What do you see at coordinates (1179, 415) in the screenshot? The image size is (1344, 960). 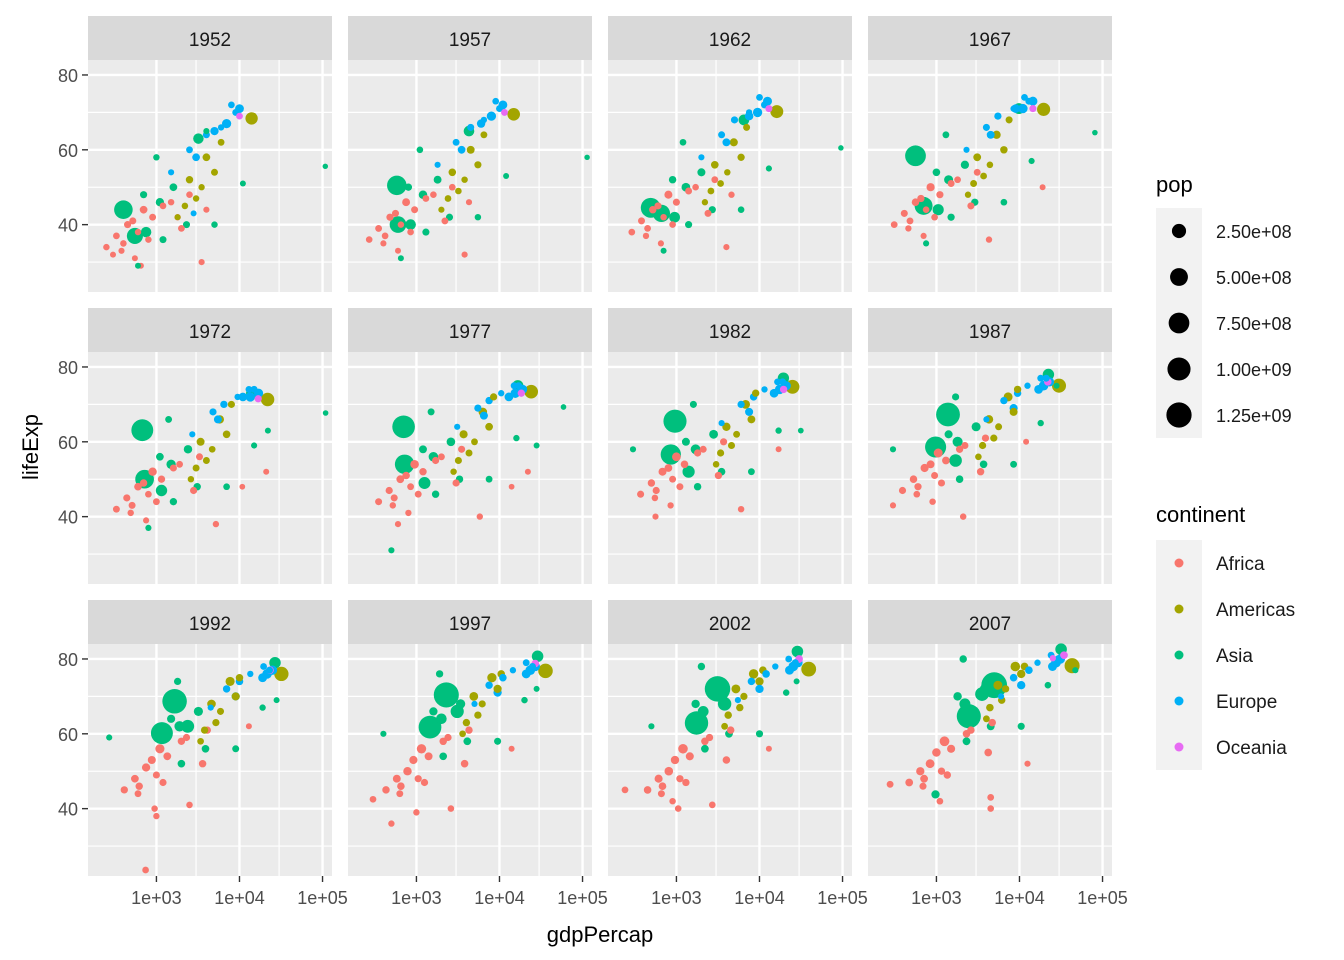 I see `pop-legend-key` at bounding box center [1179, 415].